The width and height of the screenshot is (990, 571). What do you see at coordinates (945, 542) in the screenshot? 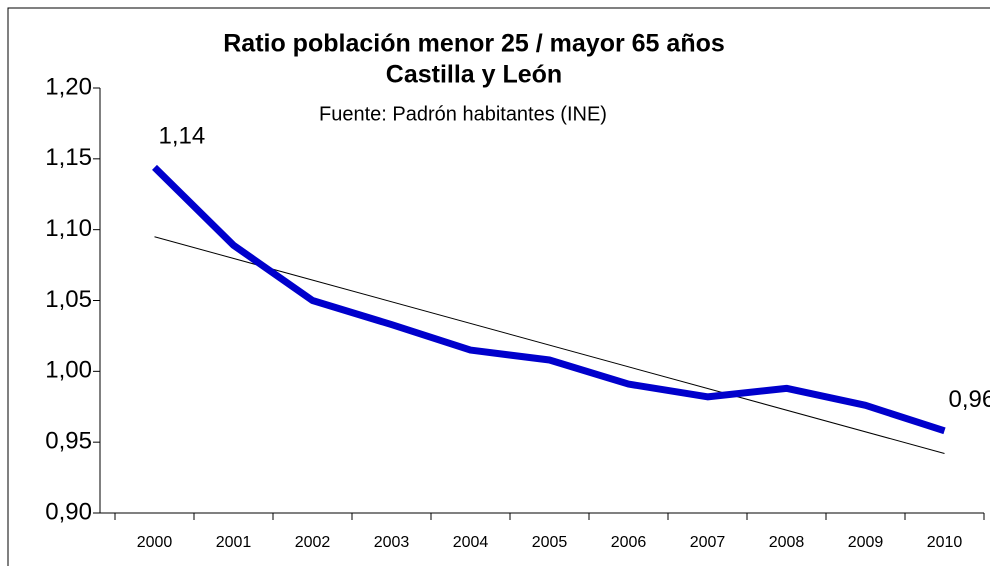
I see `x-tick-label: 2010` at bounding box center [945, 542].